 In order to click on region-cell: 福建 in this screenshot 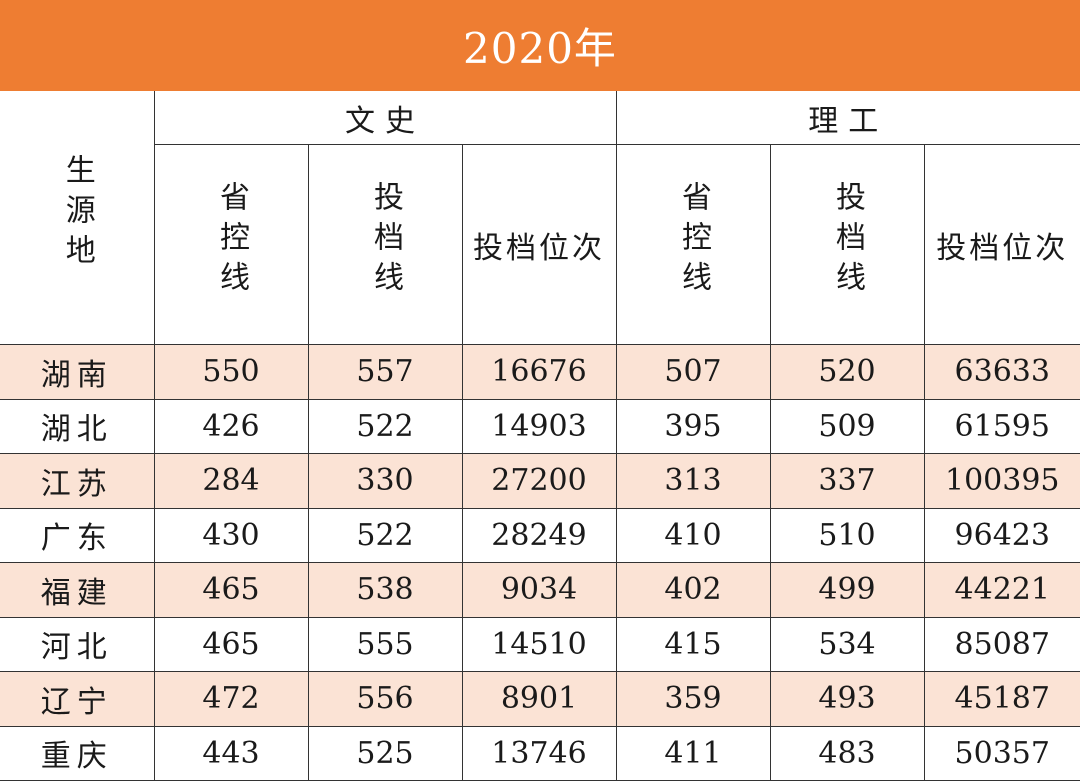, I will do `click(77, 590)`.